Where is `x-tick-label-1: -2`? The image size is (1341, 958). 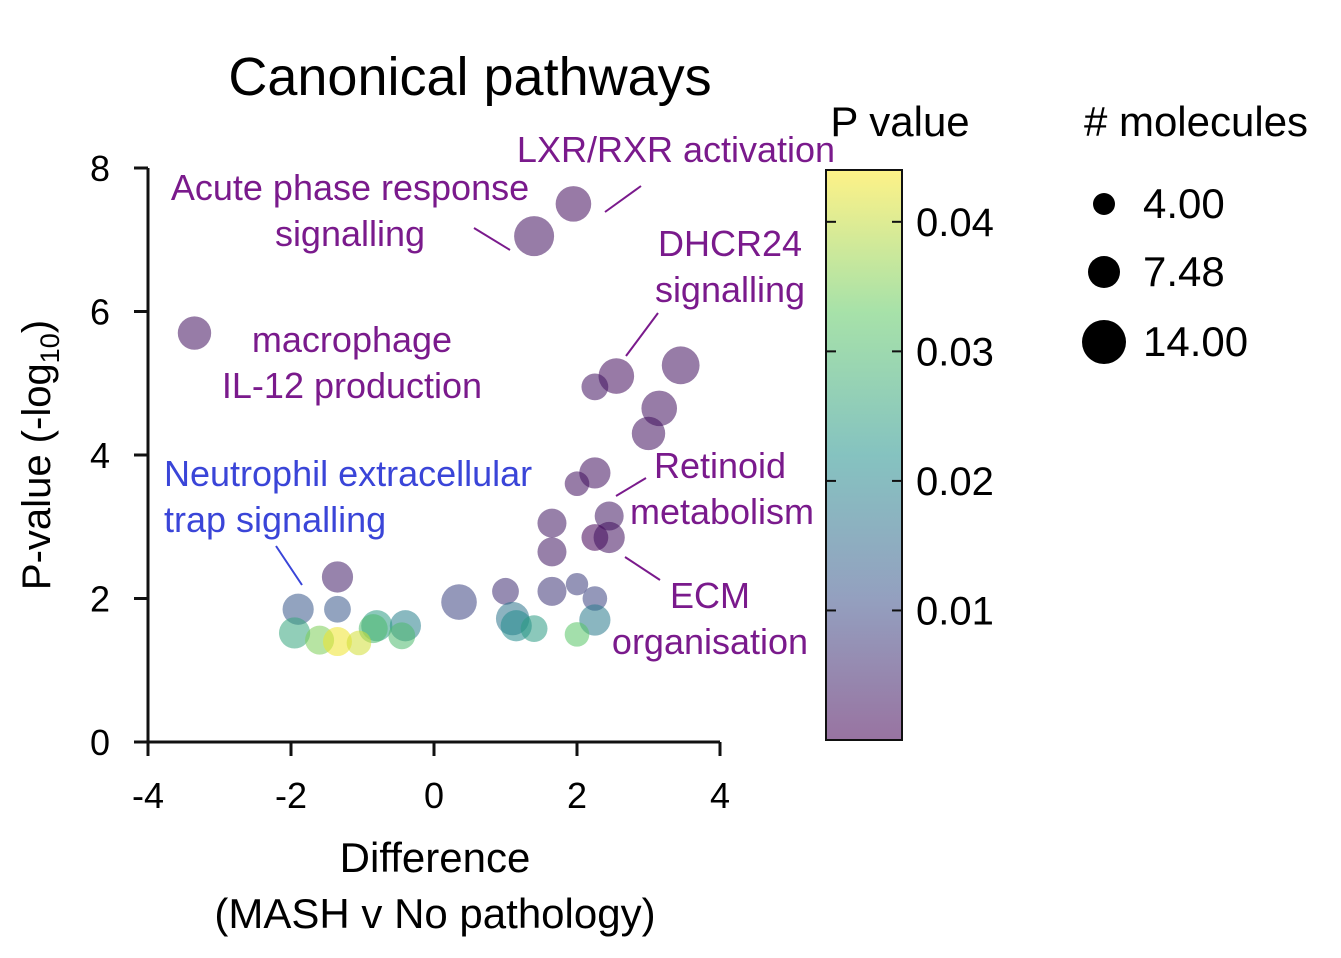 x-tick-label-1: -2 is located at coordinates (291, 795).